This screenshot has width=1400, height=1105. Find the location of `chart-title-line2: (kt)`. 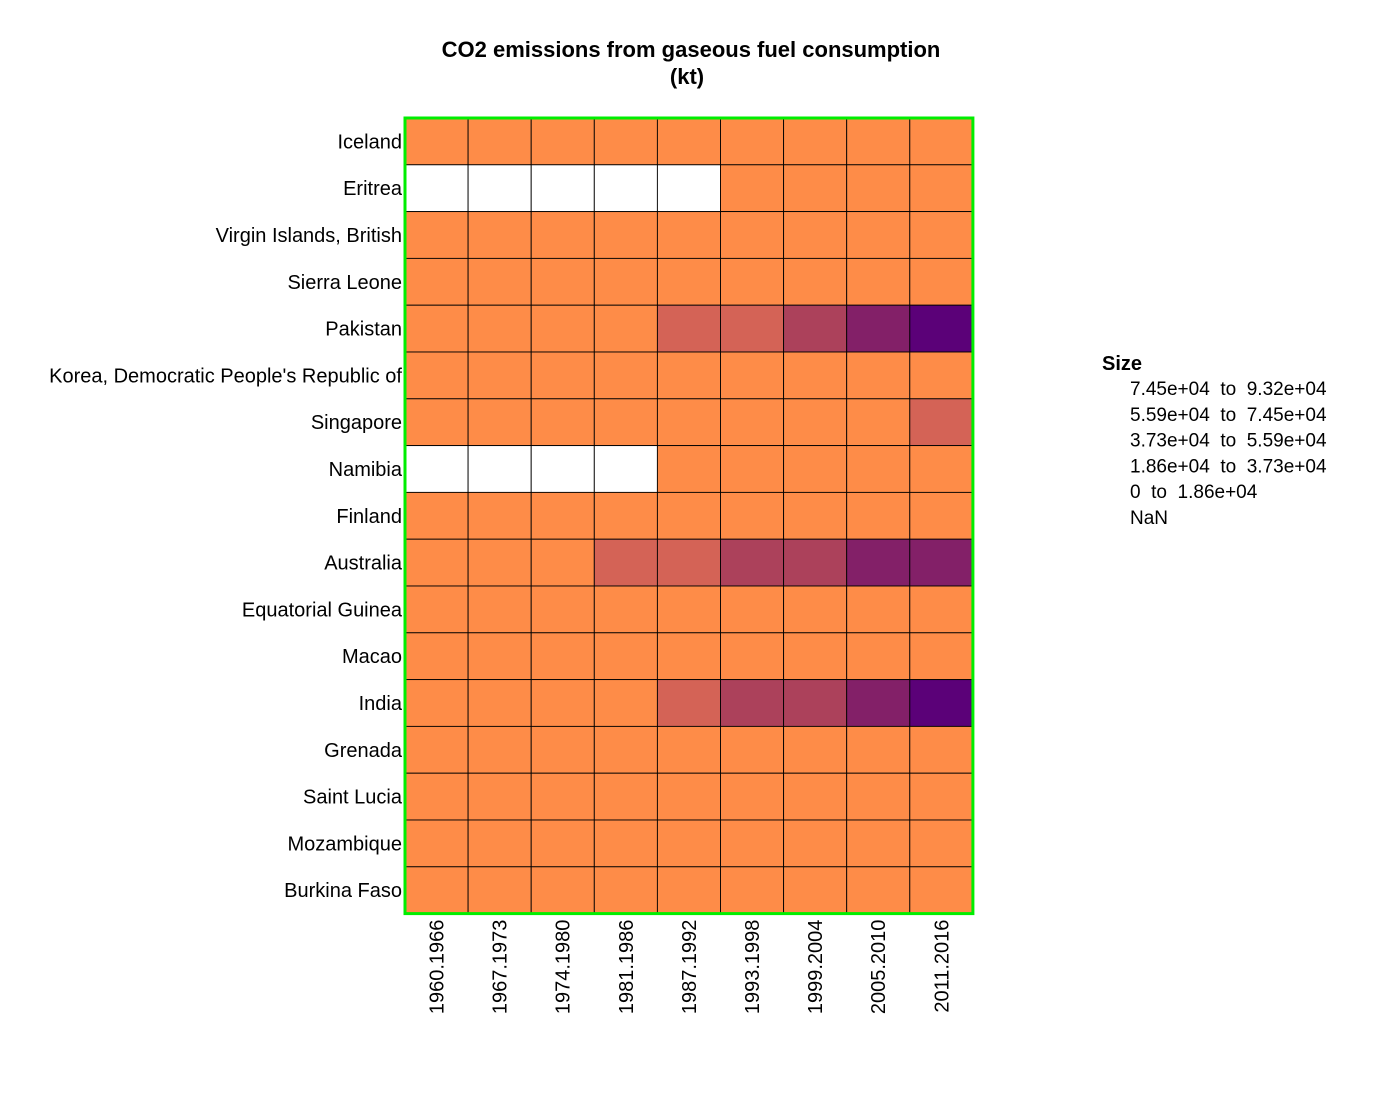

chart-title-line2: (kt) is located at coordinates (687, 76).